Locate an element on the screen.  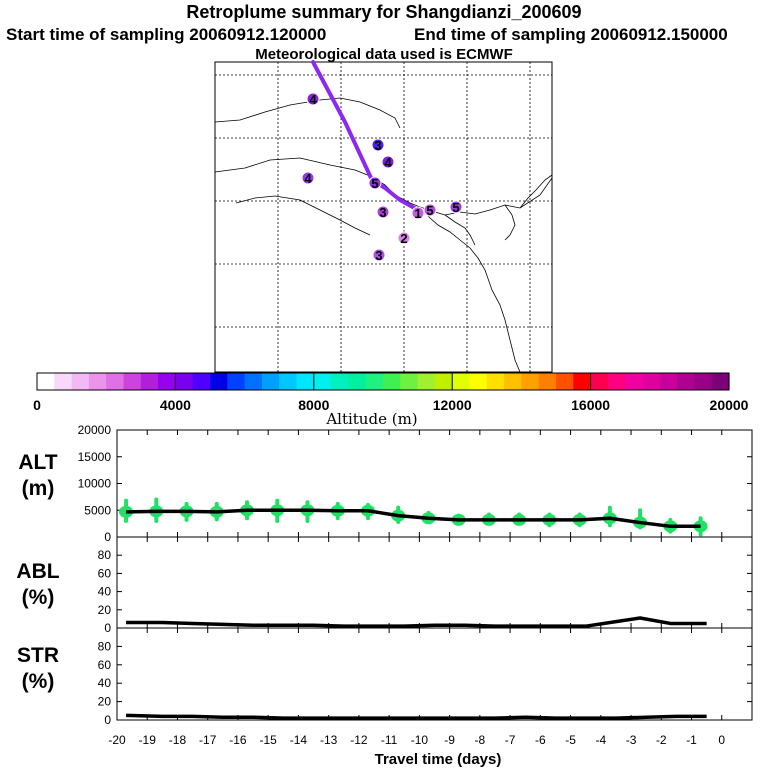
map-marker-label: 2 is located at coordinates (403, 238).